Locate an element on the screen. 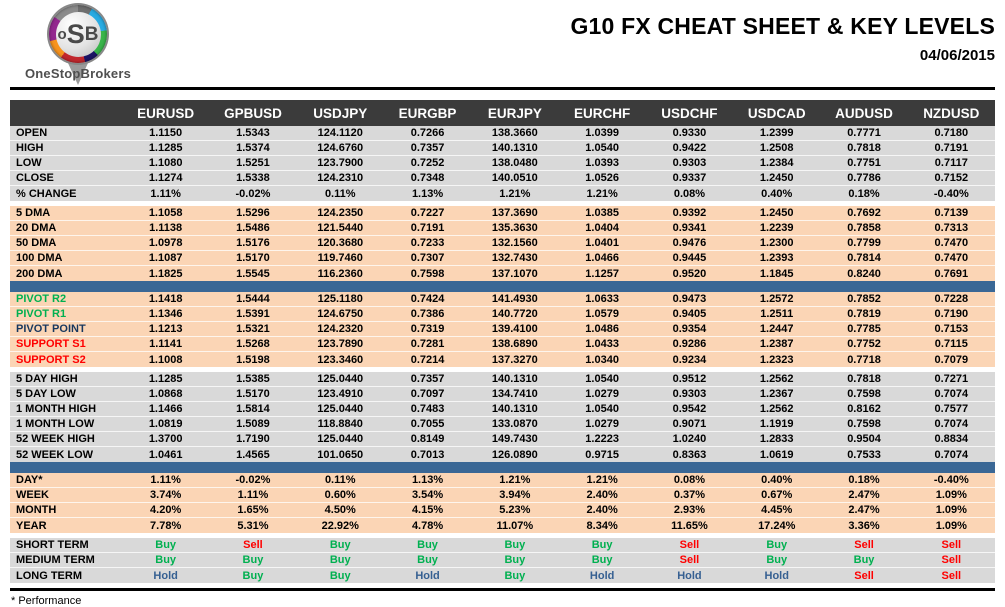  row-label: CLOSE is located at coordinates (35, 178).